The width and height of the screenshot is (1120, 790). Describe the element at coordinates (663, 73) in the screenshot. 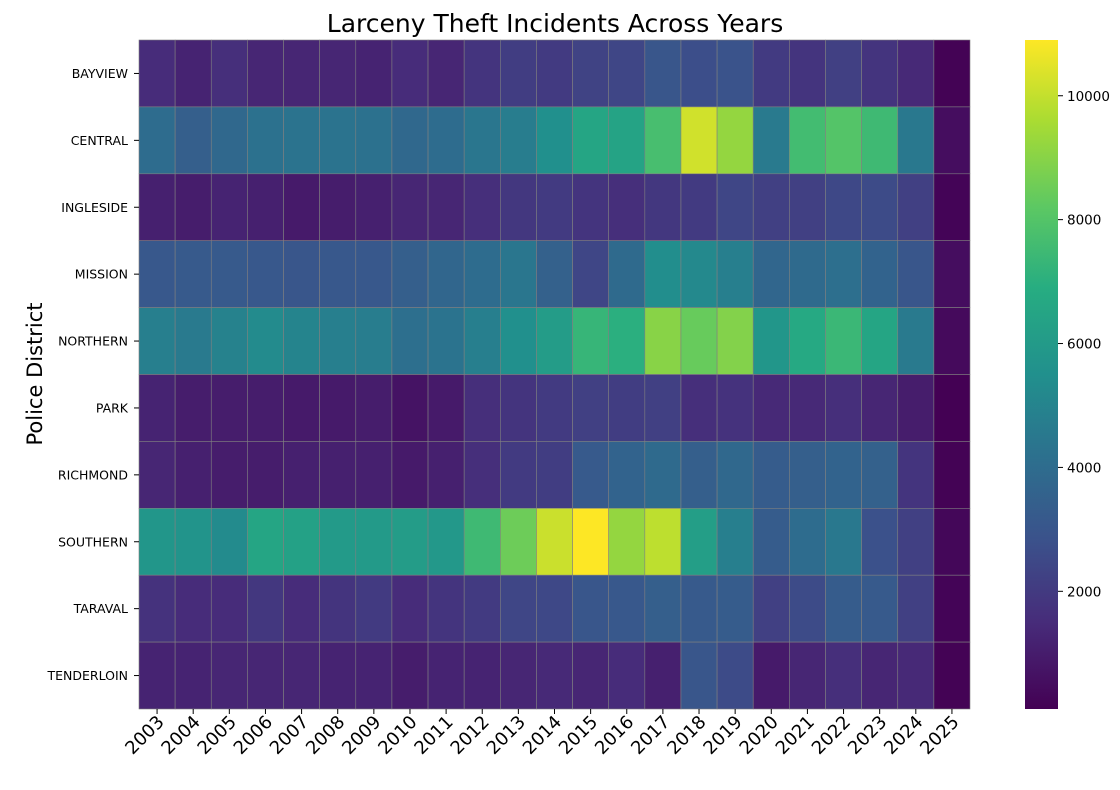

I see `heatmap-cell-bayview-2017` at that location.